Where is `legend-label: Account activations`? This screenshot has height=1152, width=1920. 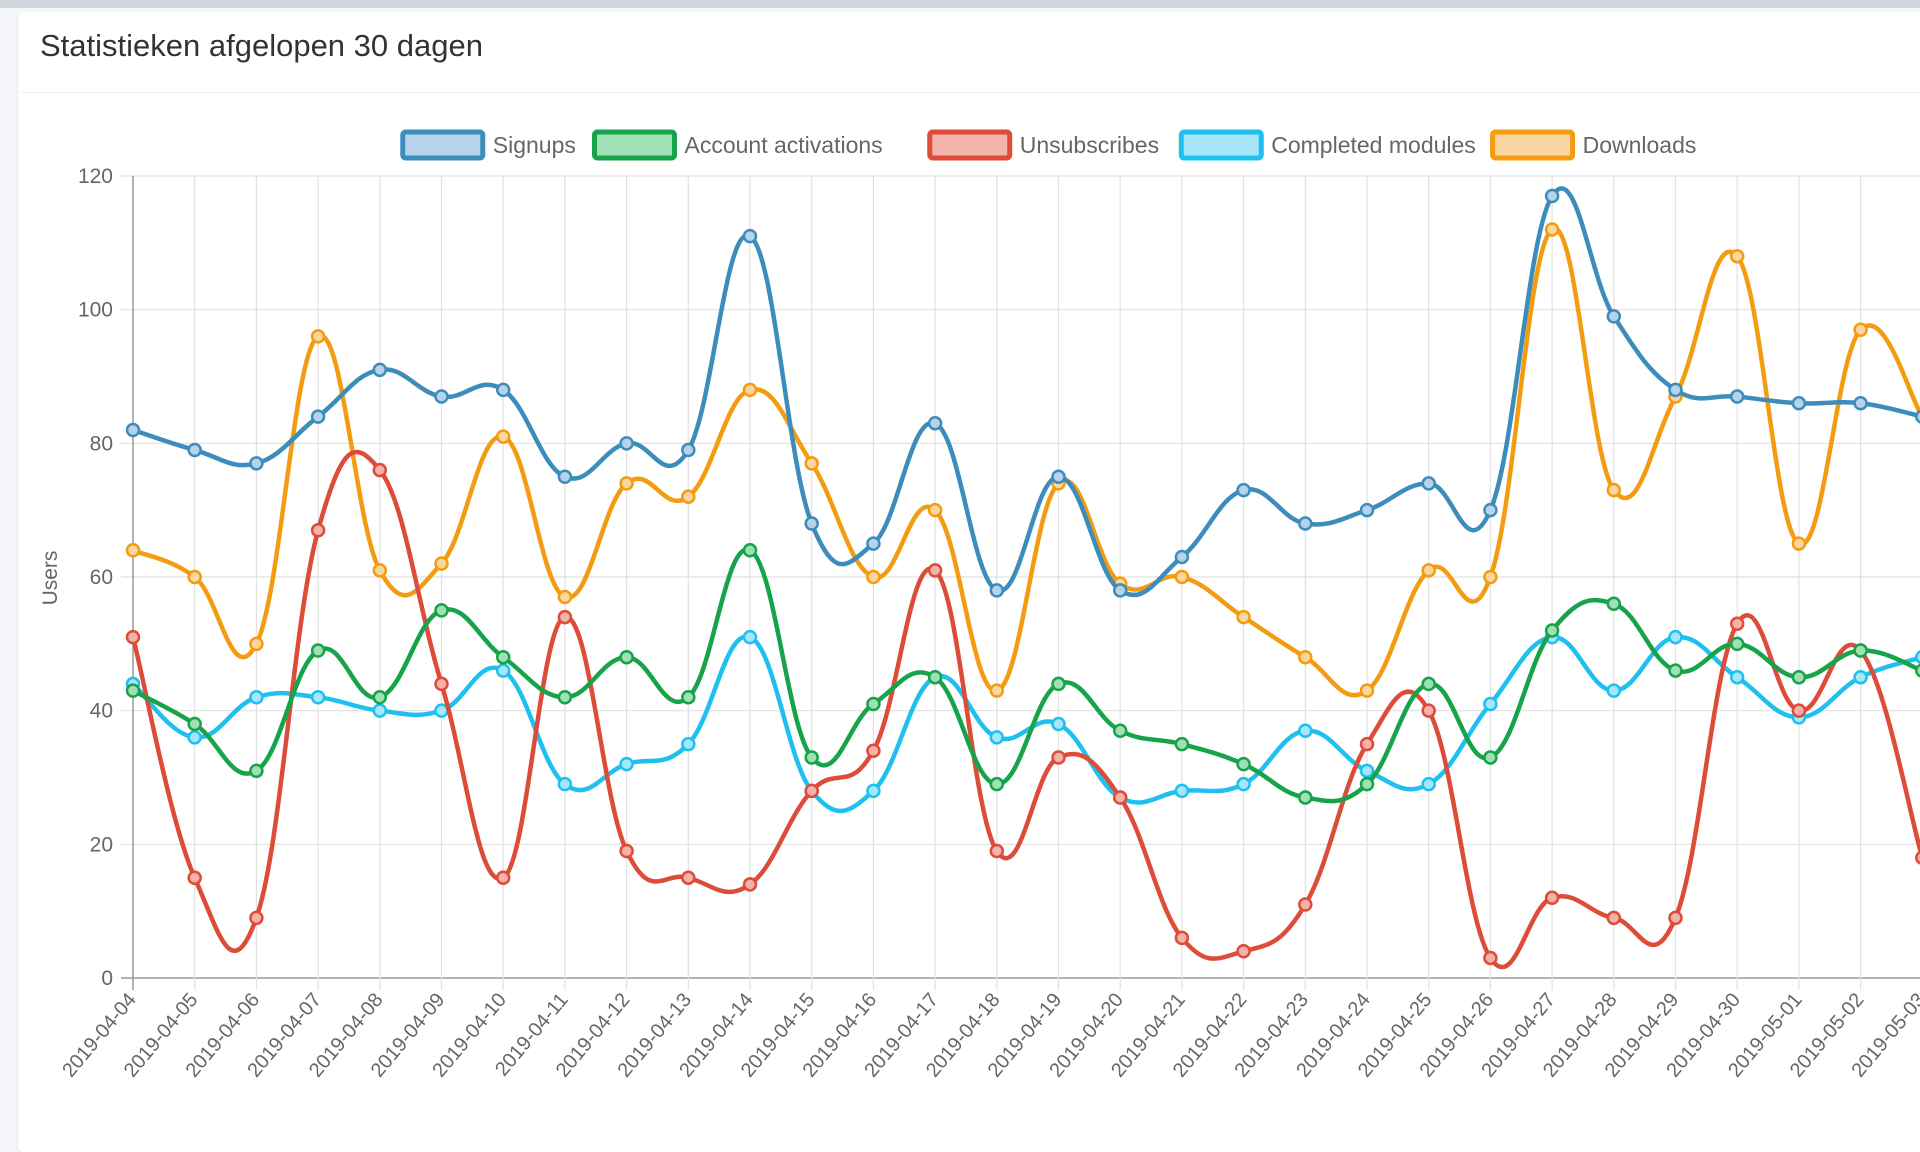
legend-label: Account activations is located at coordinates (784, 145).